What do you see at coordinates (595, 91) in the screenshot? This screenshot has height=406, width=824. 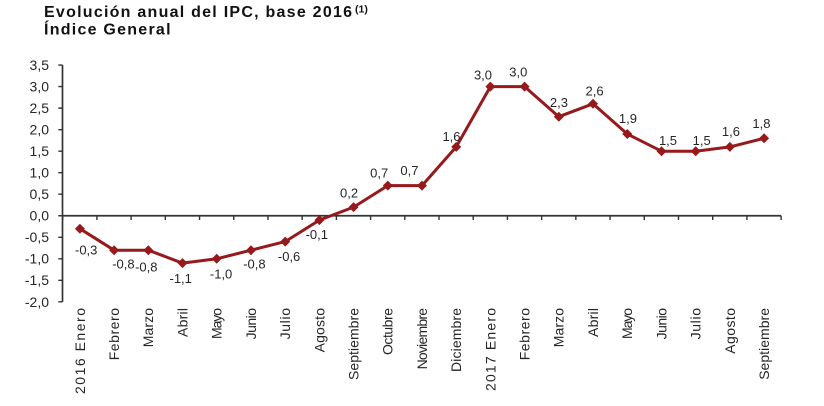 I see `svg-text: 2,6` at bounding box center [595, 91].